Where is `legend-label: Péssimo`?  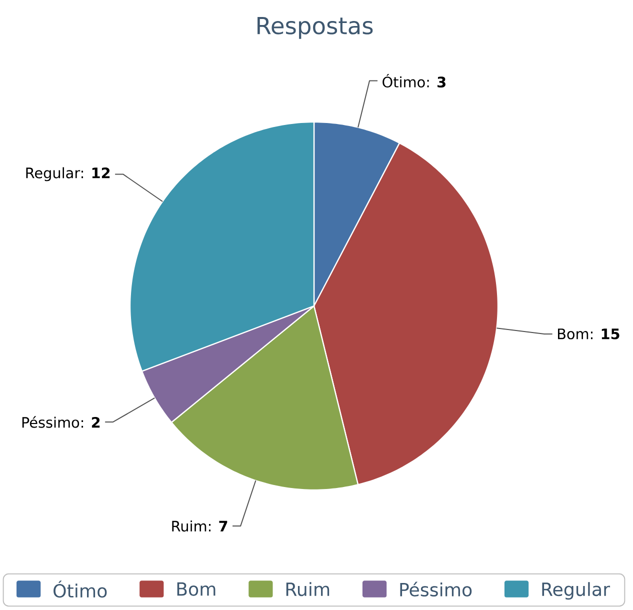 legend-label: Péssimo is located at coordinates (436, 589).